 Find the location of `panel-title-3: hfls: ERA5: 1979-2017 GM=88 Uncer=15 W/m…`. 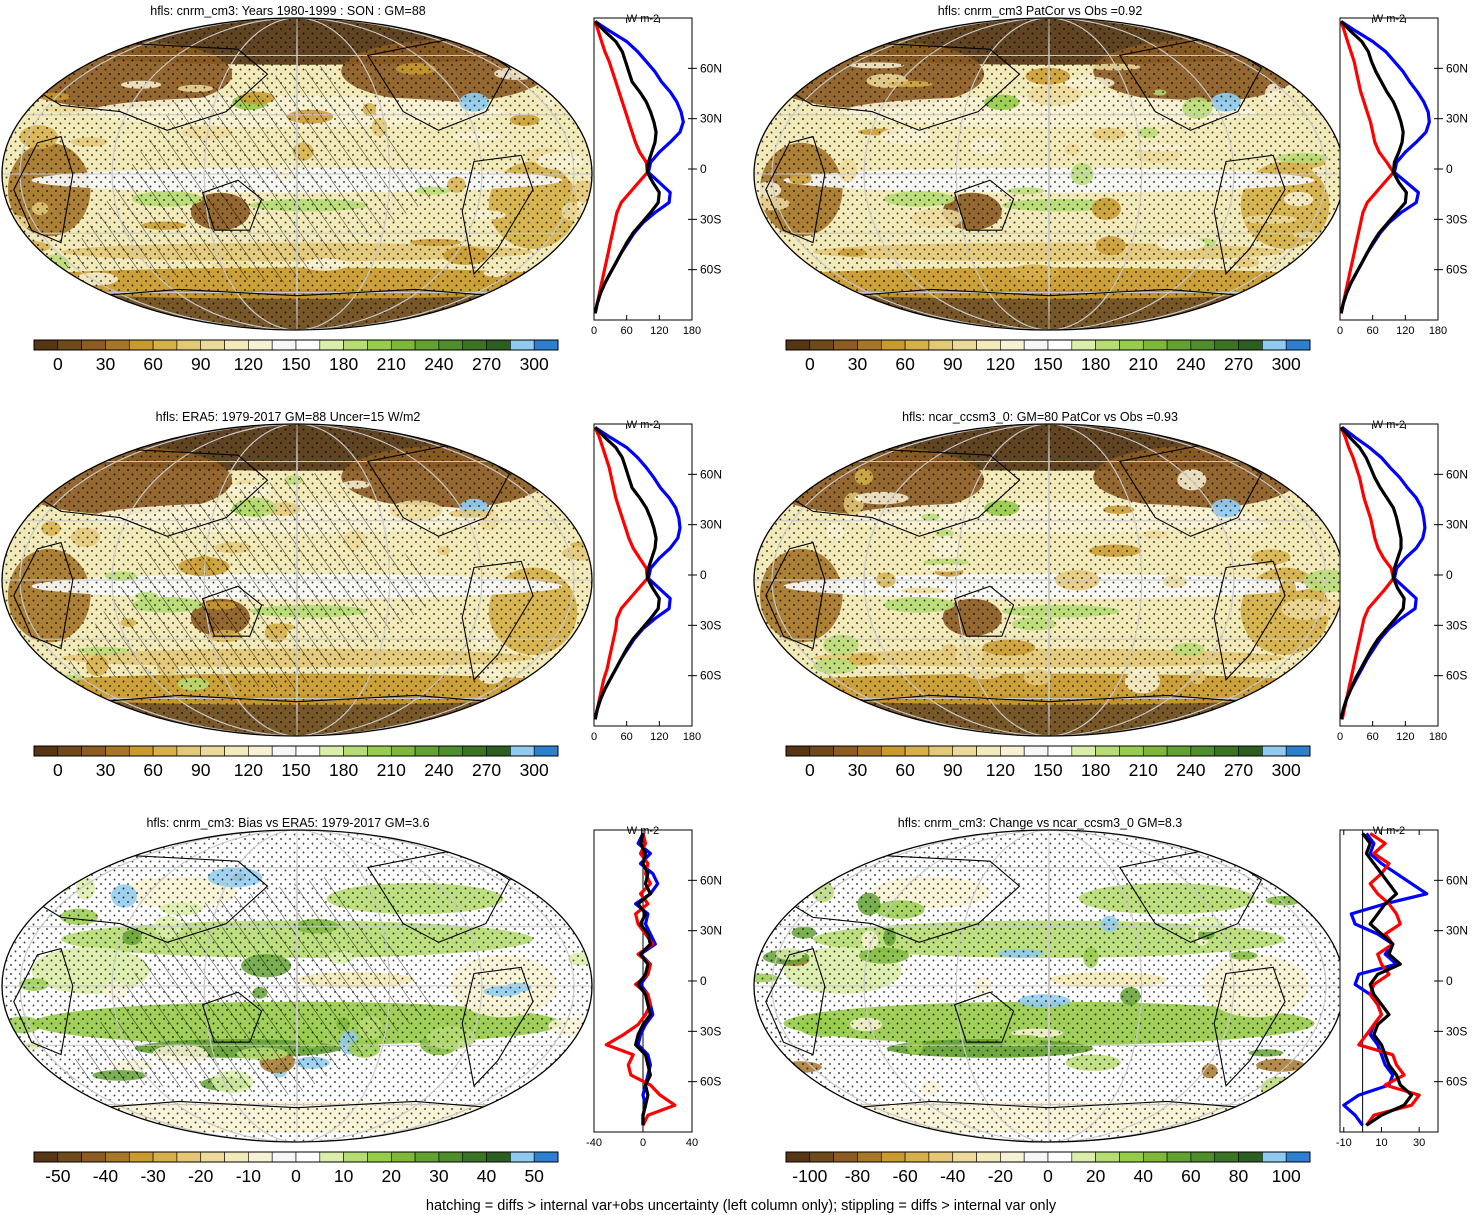

panel-title-3: hfls: ERA5: 1979-2017 GM=88 Uncer=15 W/m… is located at coordinates (288, 417).